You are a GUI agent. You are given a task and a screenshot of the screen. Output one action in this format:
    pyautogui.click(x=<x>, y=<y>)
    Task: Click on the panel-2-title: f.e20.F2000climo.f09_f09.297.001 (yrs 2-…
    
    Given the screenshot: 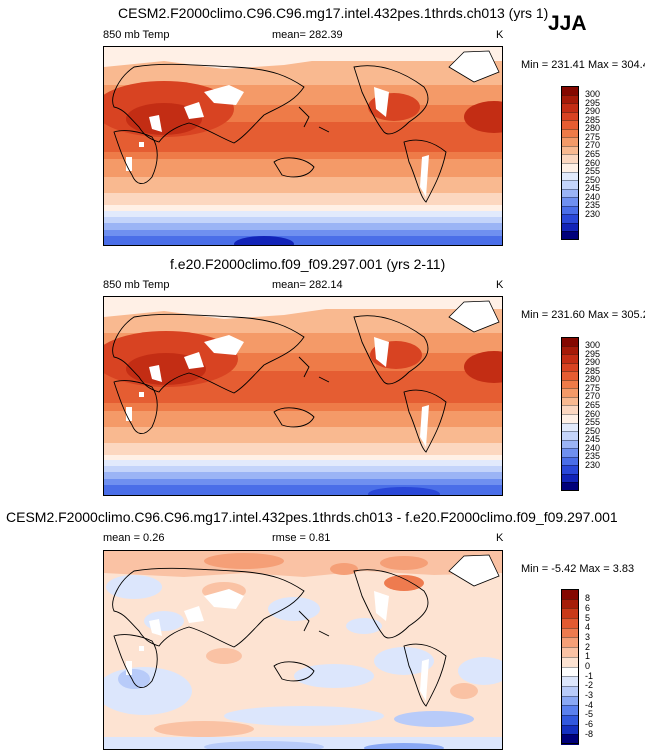 What is the action you would take?
    pyautogui.click(x=308, y=264)
    